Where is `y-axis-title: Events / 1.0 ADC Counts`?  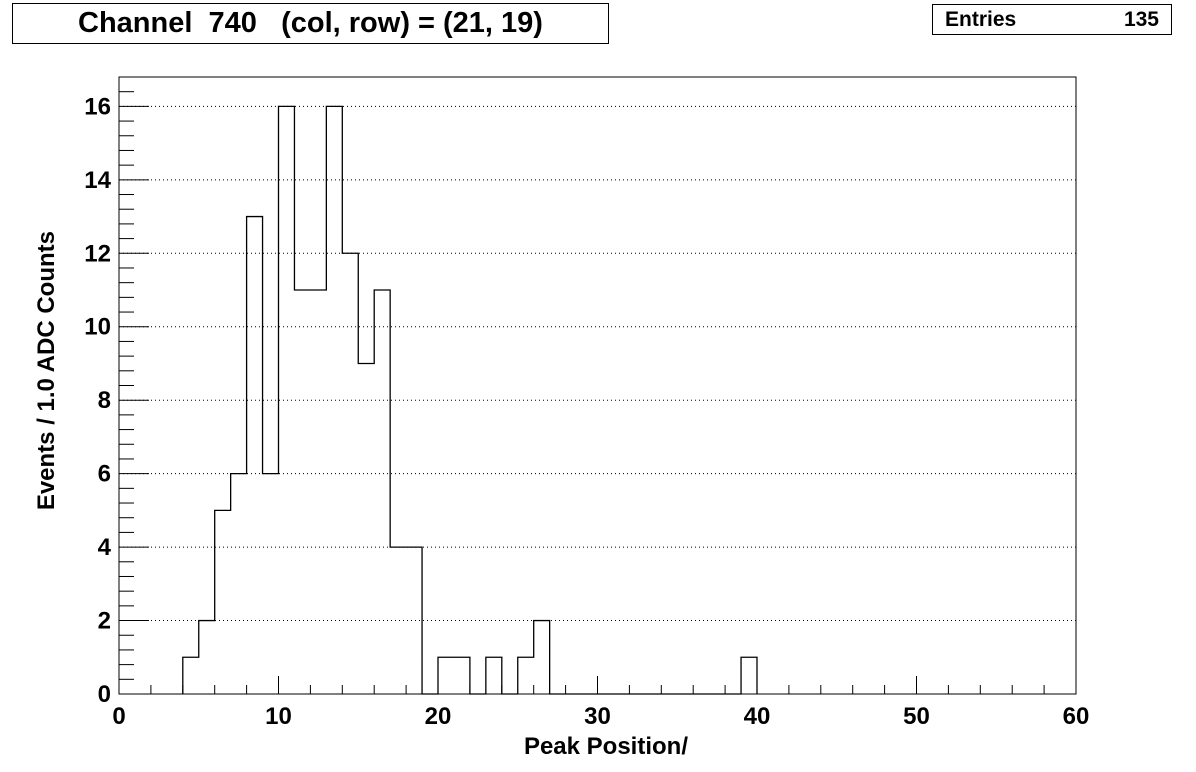
y-axis-title: Events / 1.0 ADC Counts is located at coordinates (46, 370).